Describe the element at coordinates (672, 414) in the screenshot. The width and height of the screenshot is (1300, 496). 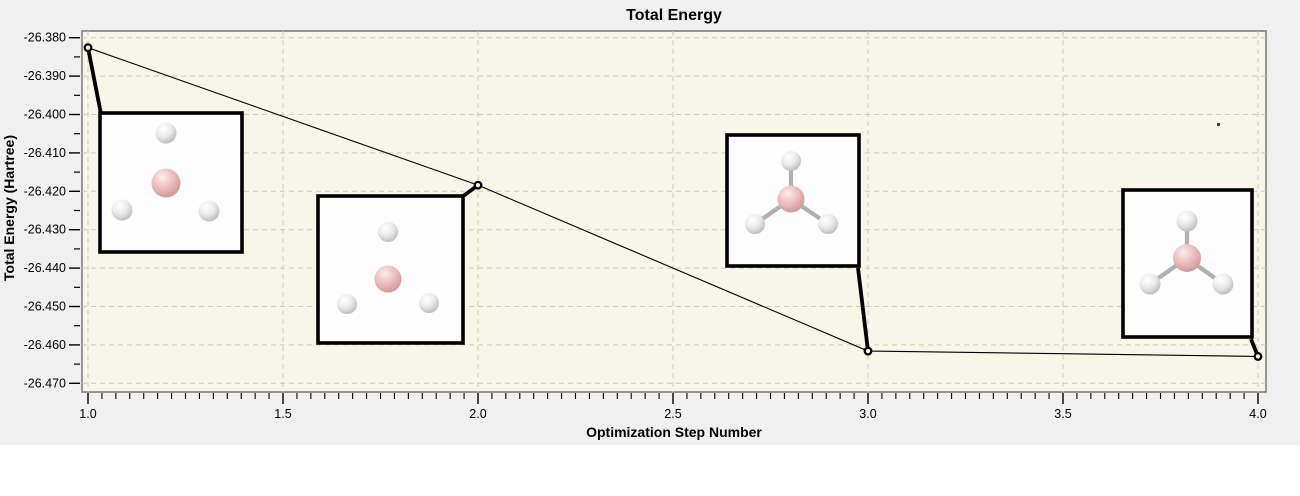
I see `x-tick-label: 2.5` at that location.